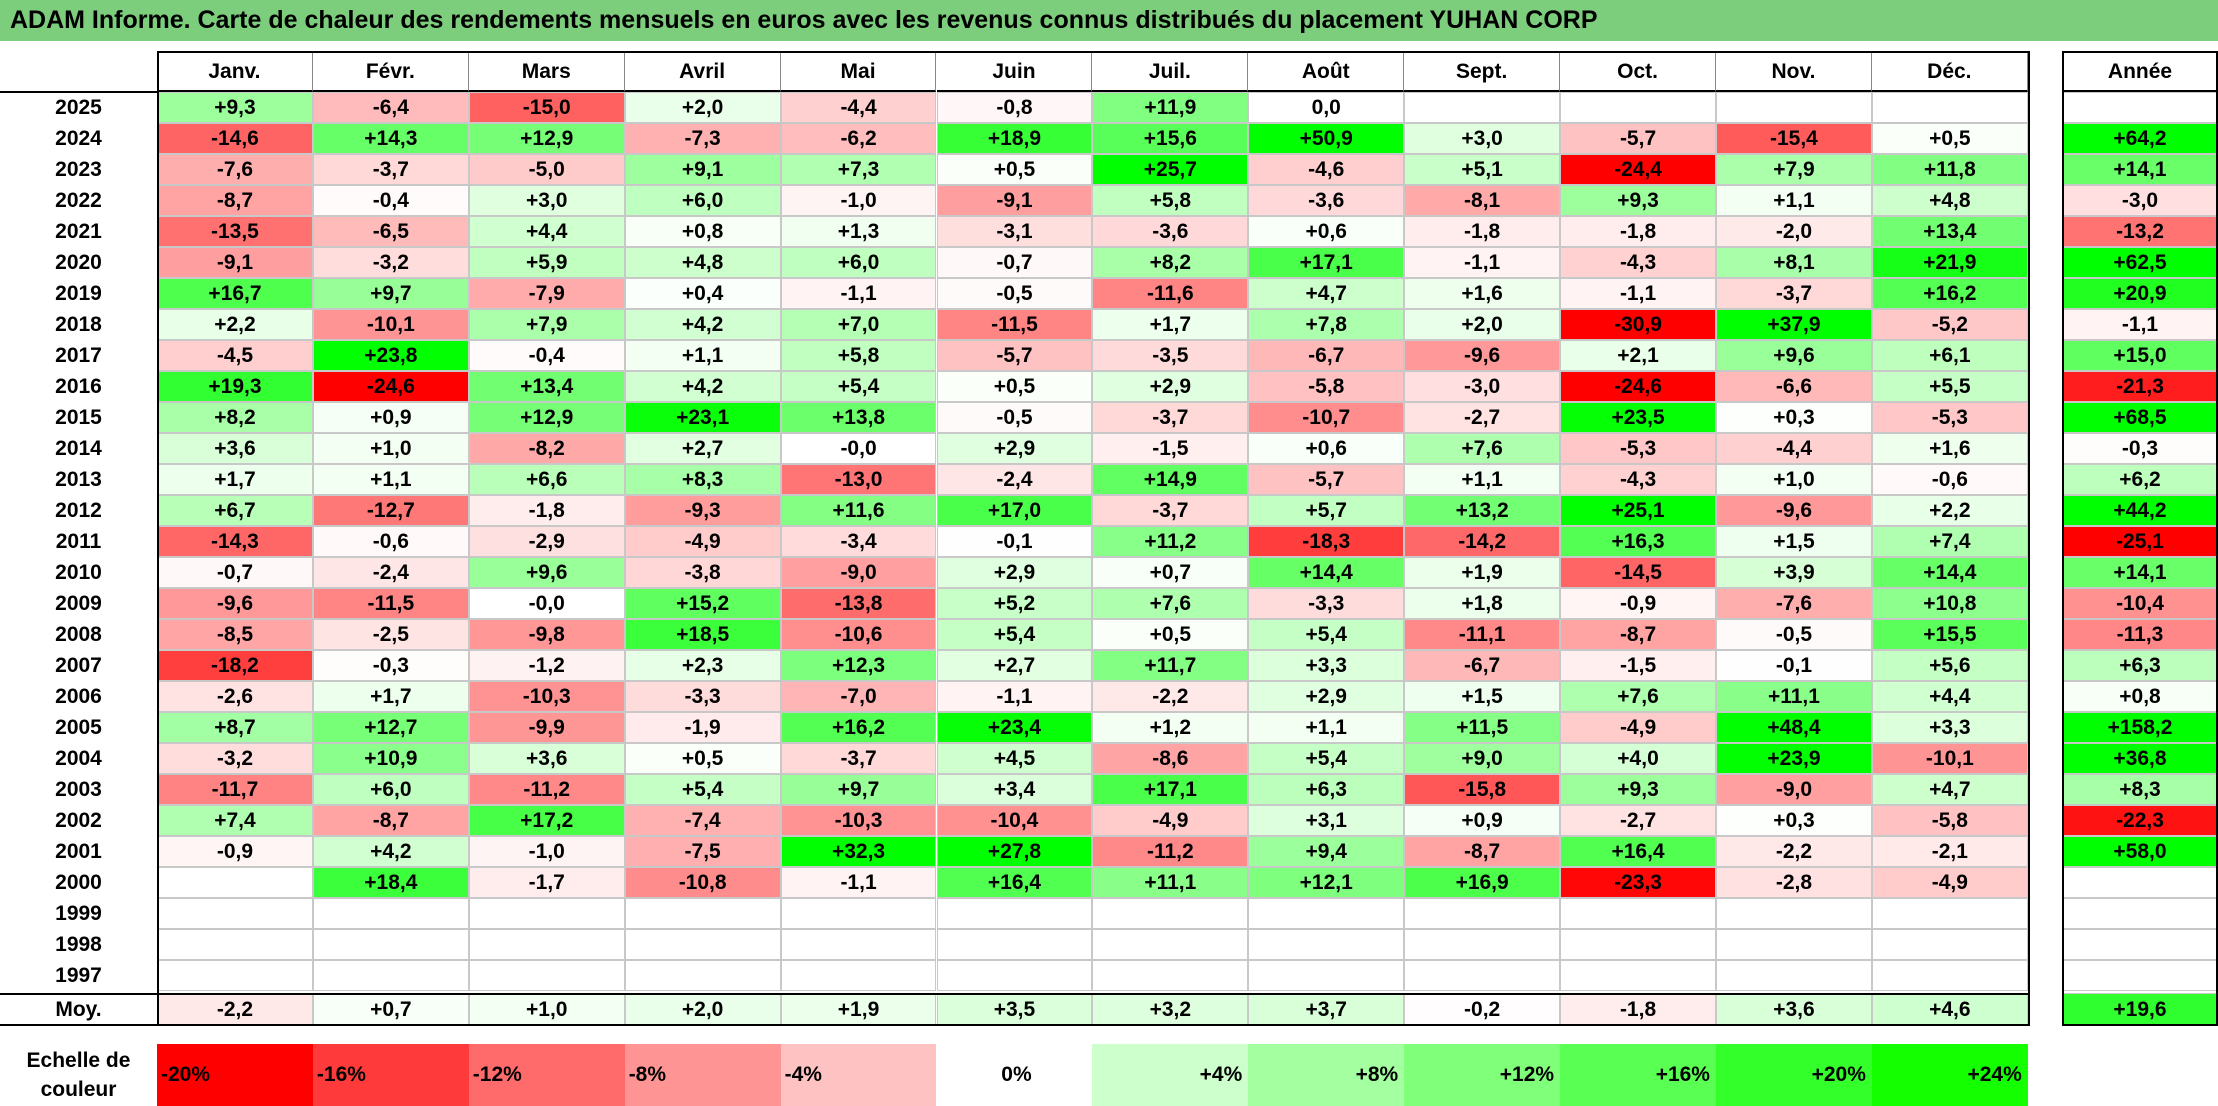 This screenshot has width=2218, height=1106. What do you see at coordinates (1014, 138) in the screenshot?
I see `heatmap-cell: +18,9` at bounding box center [1014, 138].